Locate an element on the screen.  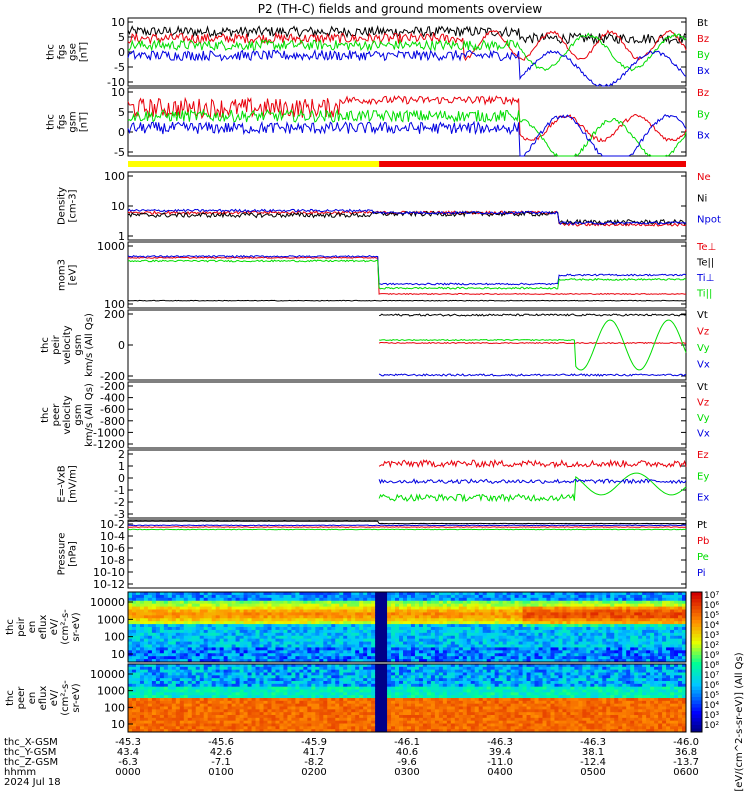
ytick-label: 0 is located at coordinates (121, 478).